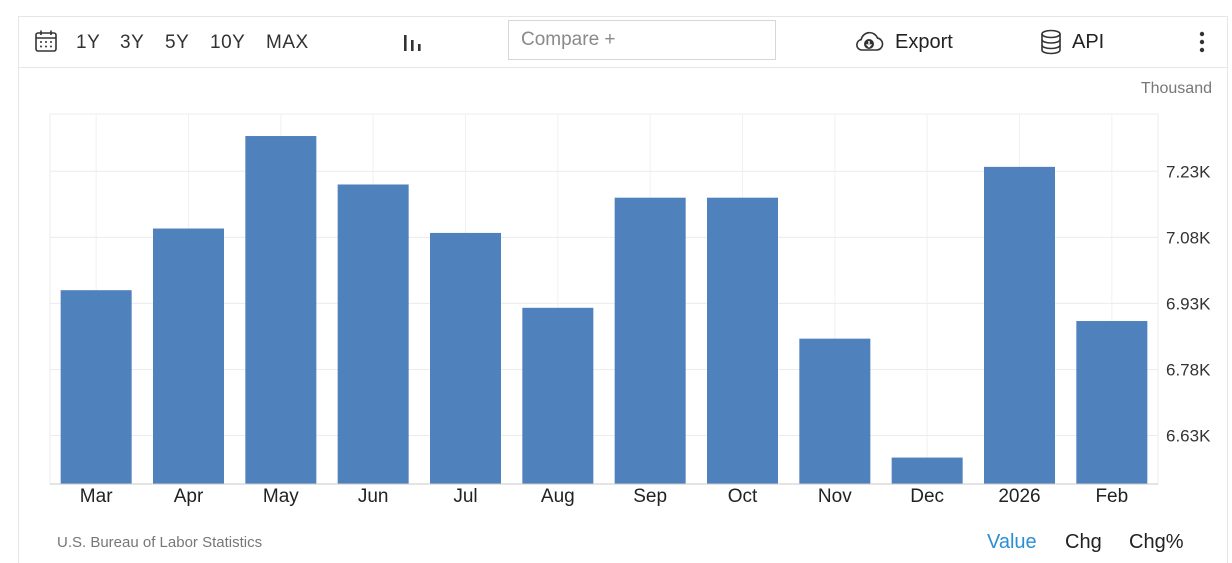  I want to click on more-options-icon, so click(1202, 42).